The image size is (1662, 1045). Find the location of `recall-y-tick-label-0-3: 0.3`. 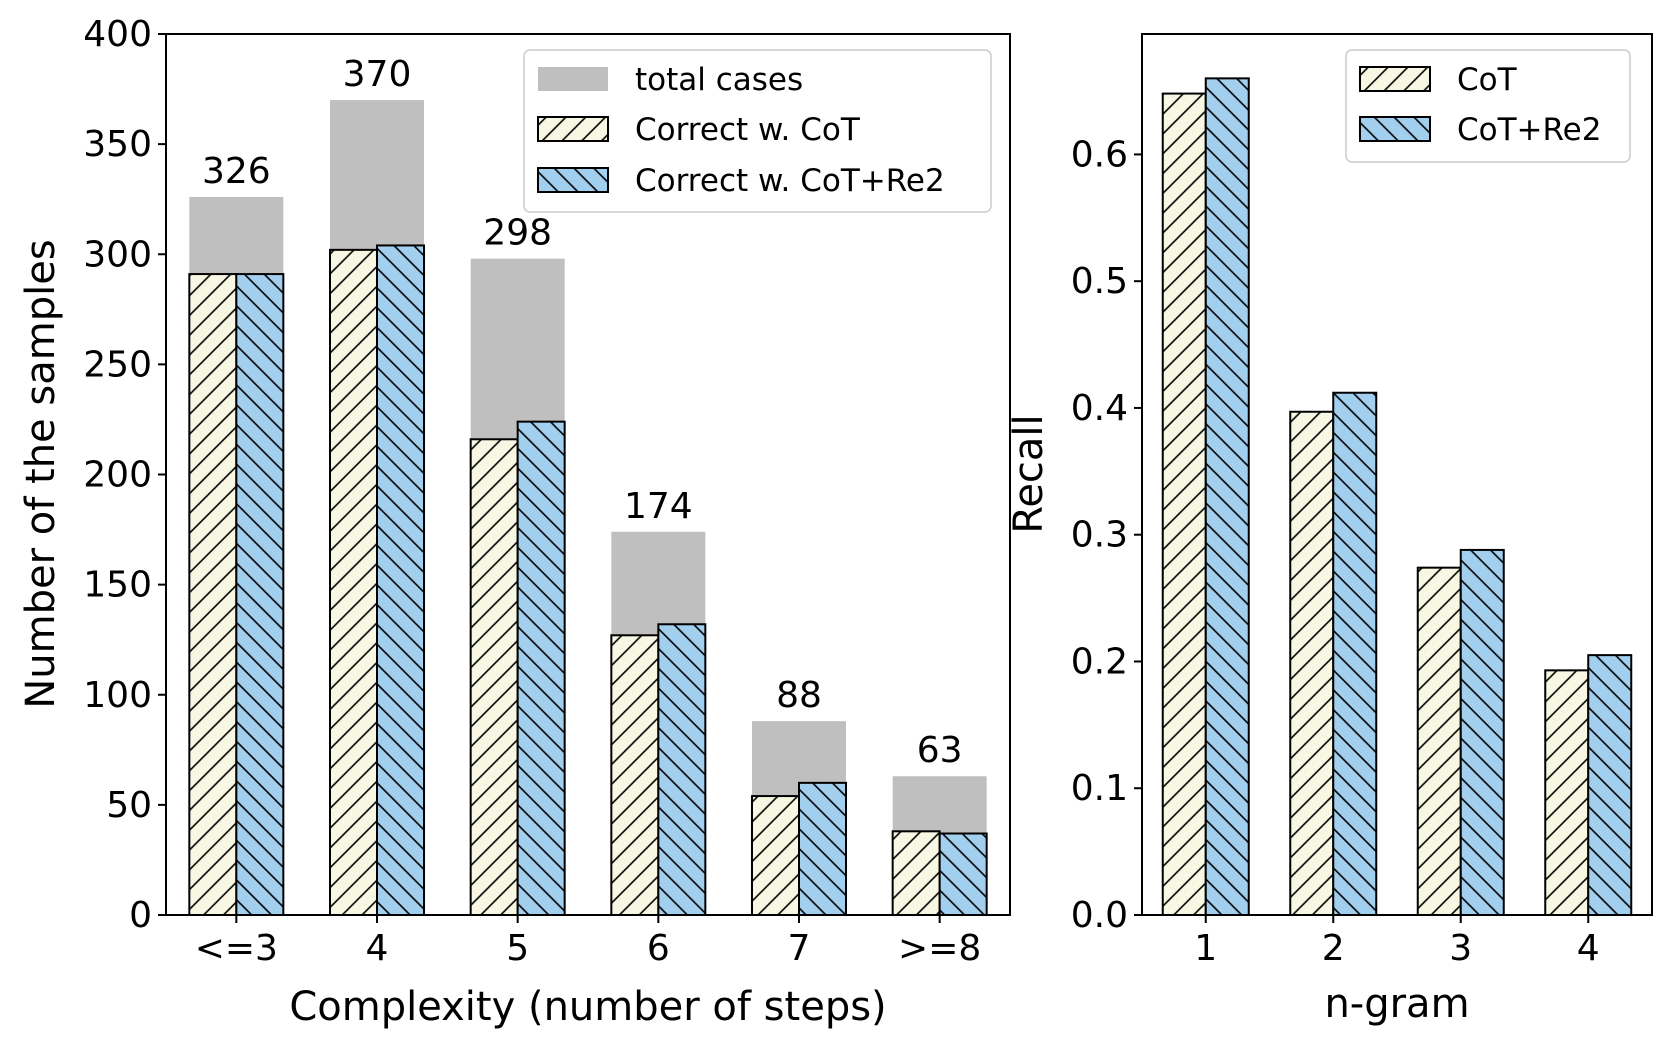

recall-y-tick-label-0-3: 0.3 is located at coordinates (1099, 535).